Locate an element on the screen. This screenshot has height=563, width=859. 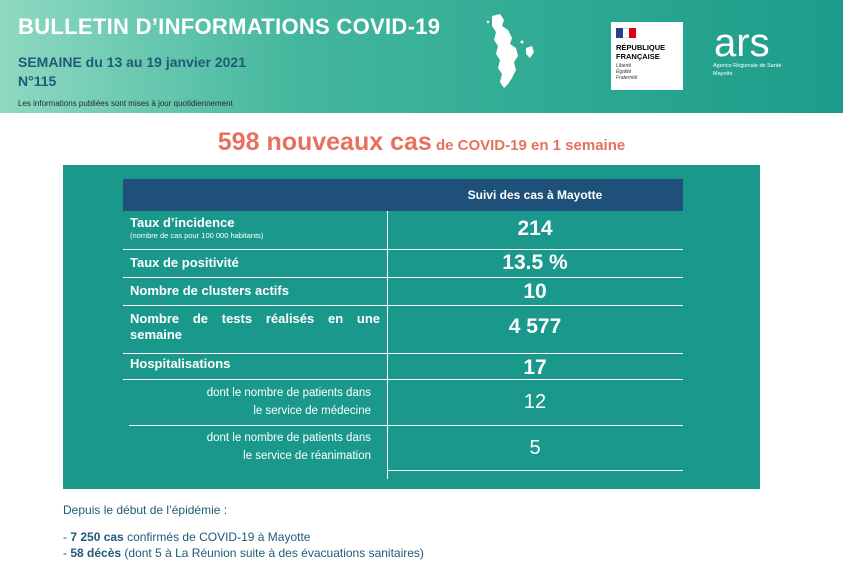
total-deaths: 58 décès is located at coordinates (96, 553).